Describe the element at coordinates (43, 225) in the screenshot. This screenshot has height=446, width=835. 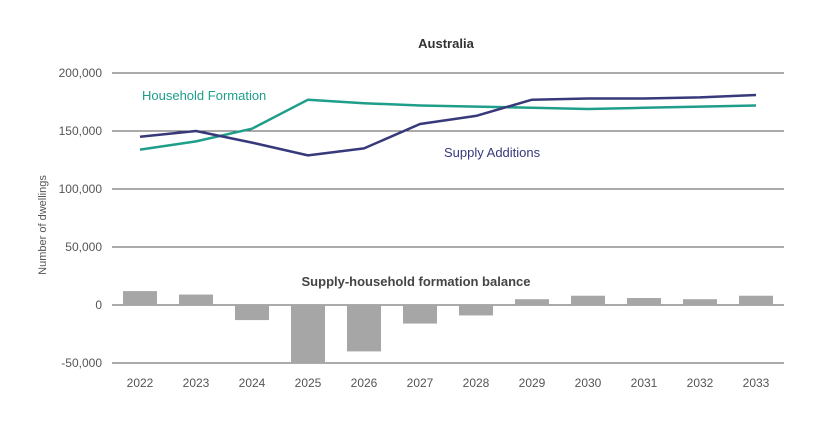
I see `y-axis-label: Number of dwellings` at that location.